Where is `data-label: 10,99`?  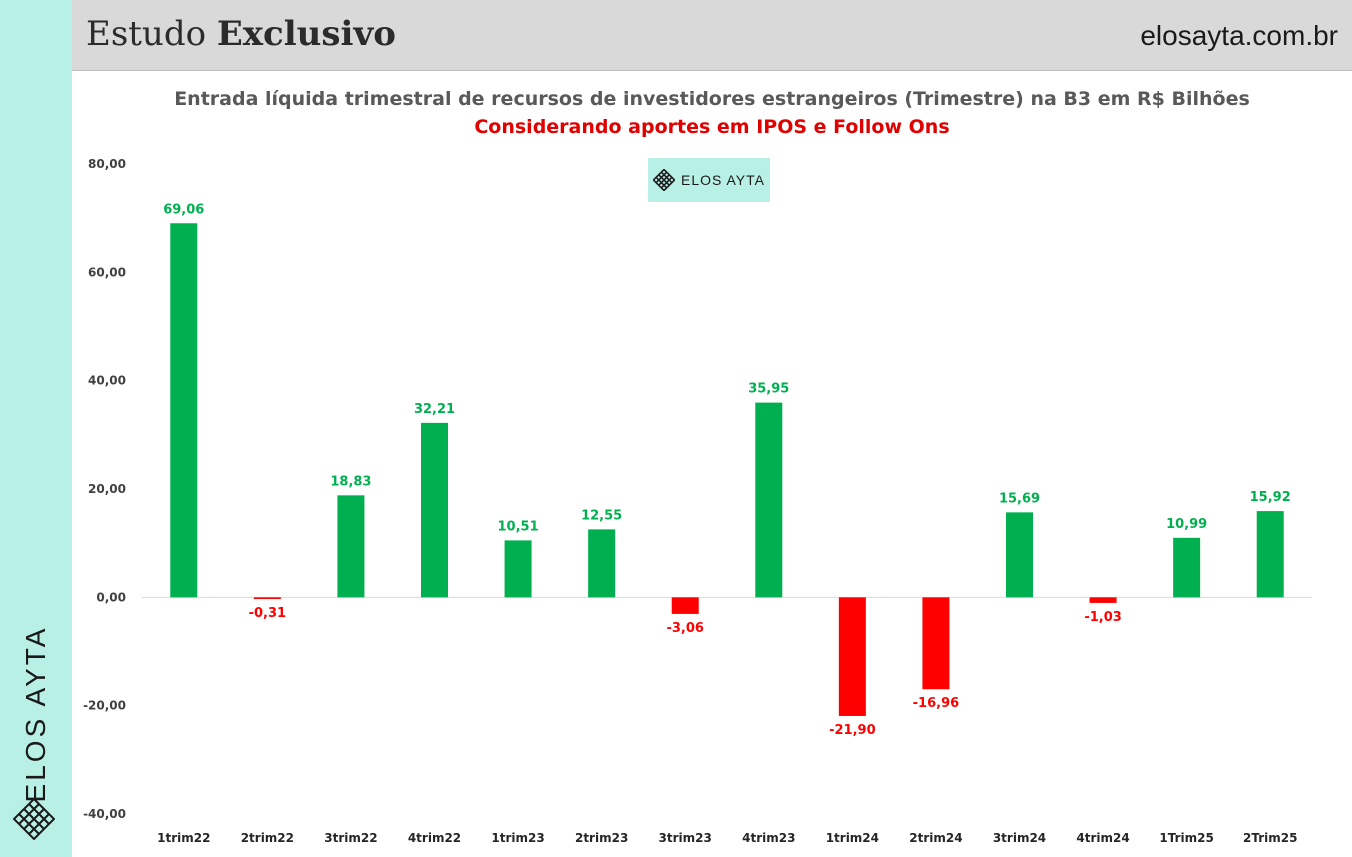
data-label: 10,99 is located at coordinates (1186, 524).